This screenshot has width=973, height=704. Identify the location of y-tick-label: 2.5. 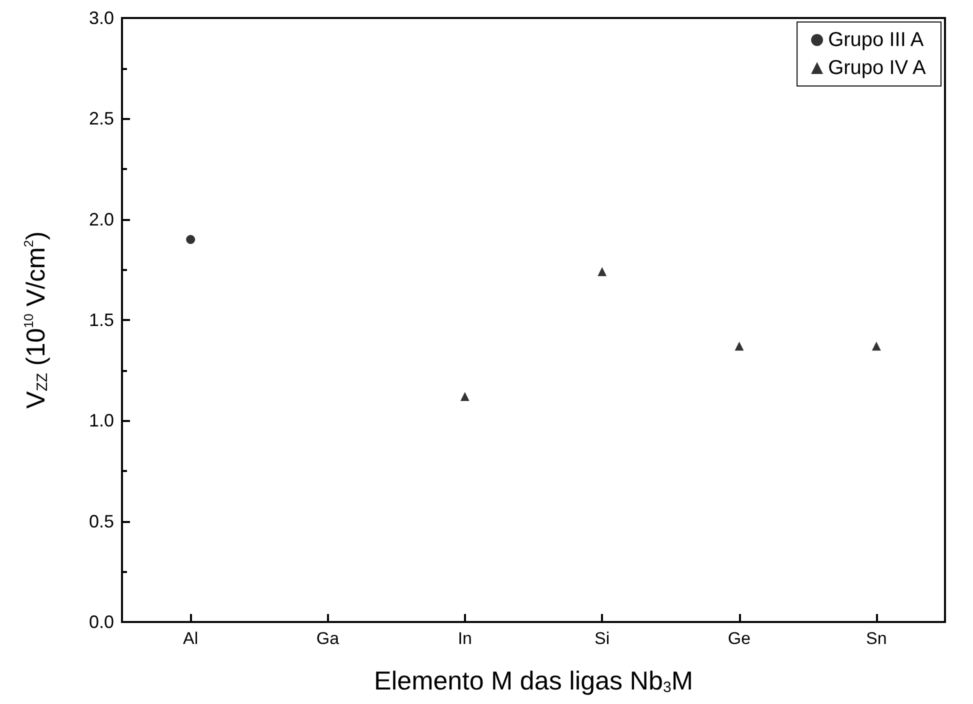
(101, 118).